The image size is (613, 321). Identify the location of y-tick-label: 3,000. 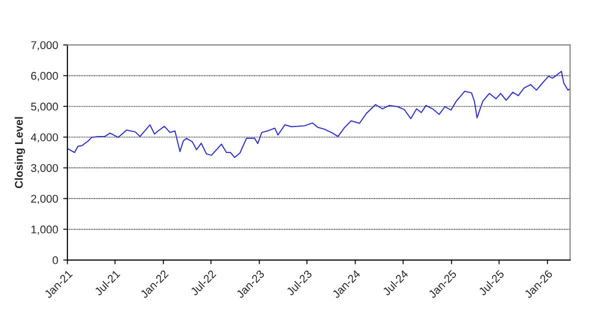
(44, 169).